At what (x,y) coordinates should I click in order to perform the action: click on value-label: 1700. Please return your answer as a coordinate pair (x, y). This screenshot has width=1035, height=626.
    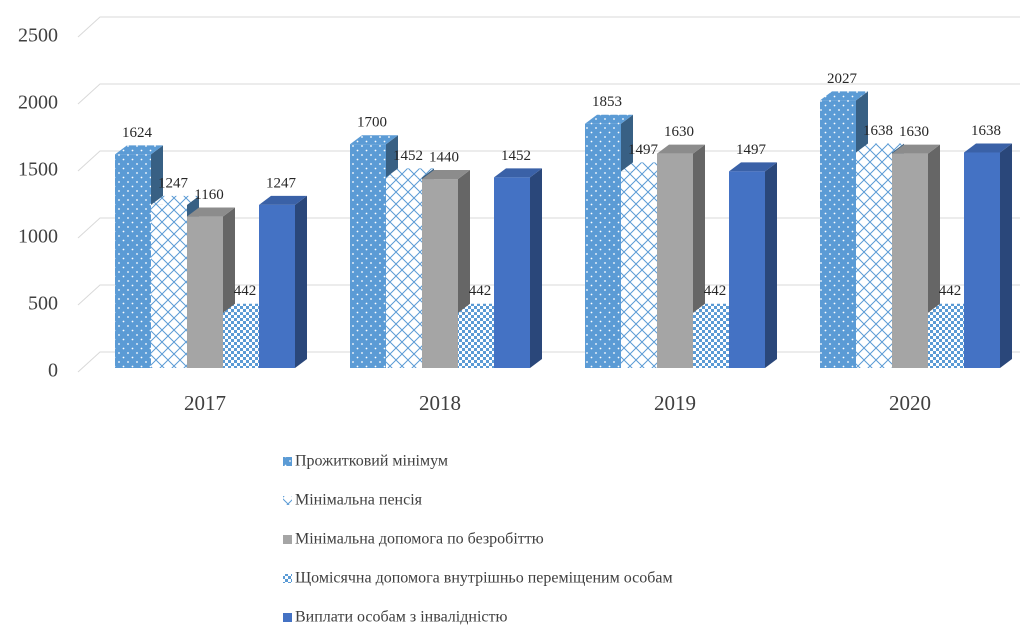
    Looking at the image, I should click on (372, 123).